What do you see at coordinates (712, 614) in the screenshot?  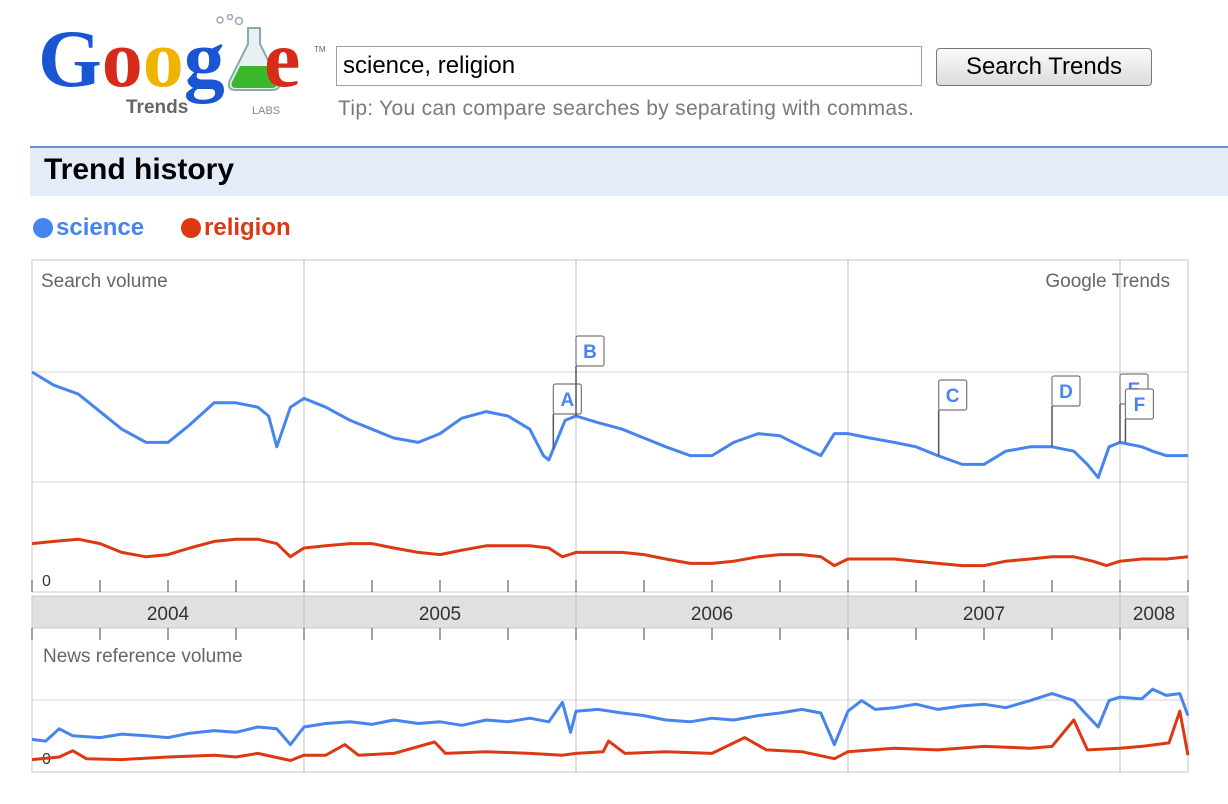 I see `year-label: 2006` at bounding box center [712, 614].